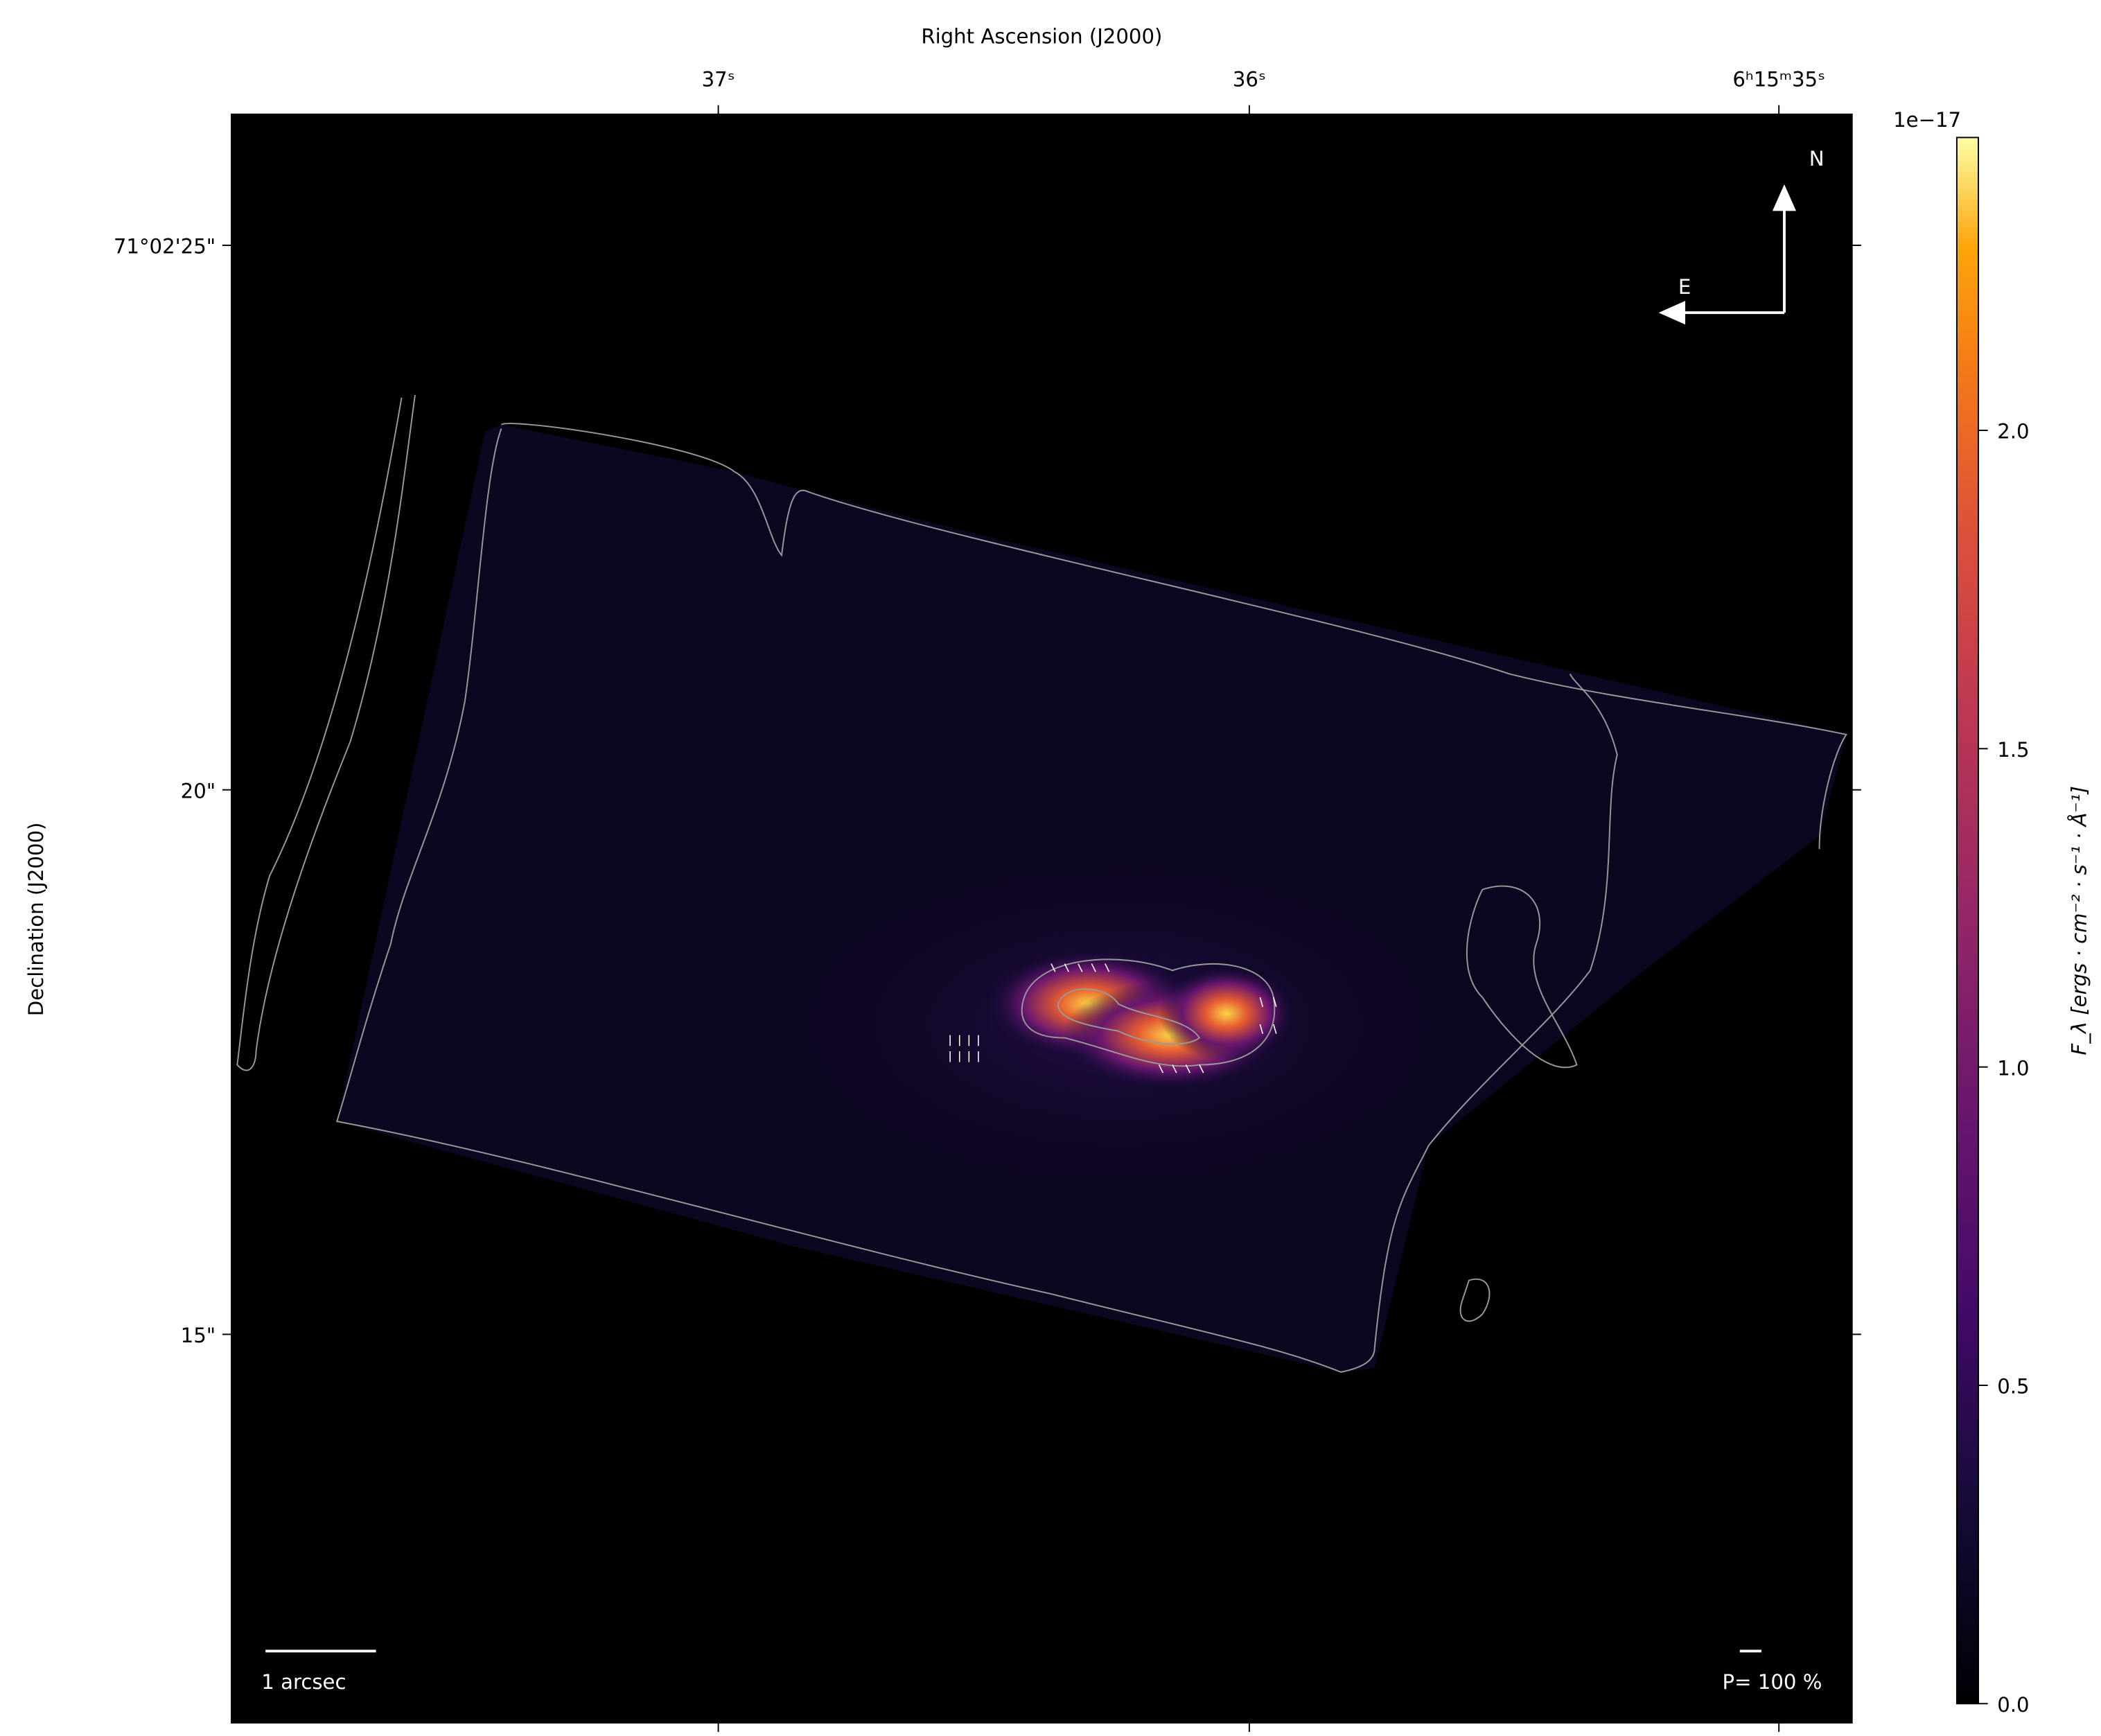  I want to click on x-axis-label: Right Ascension (J2000), so click(1042, 36).